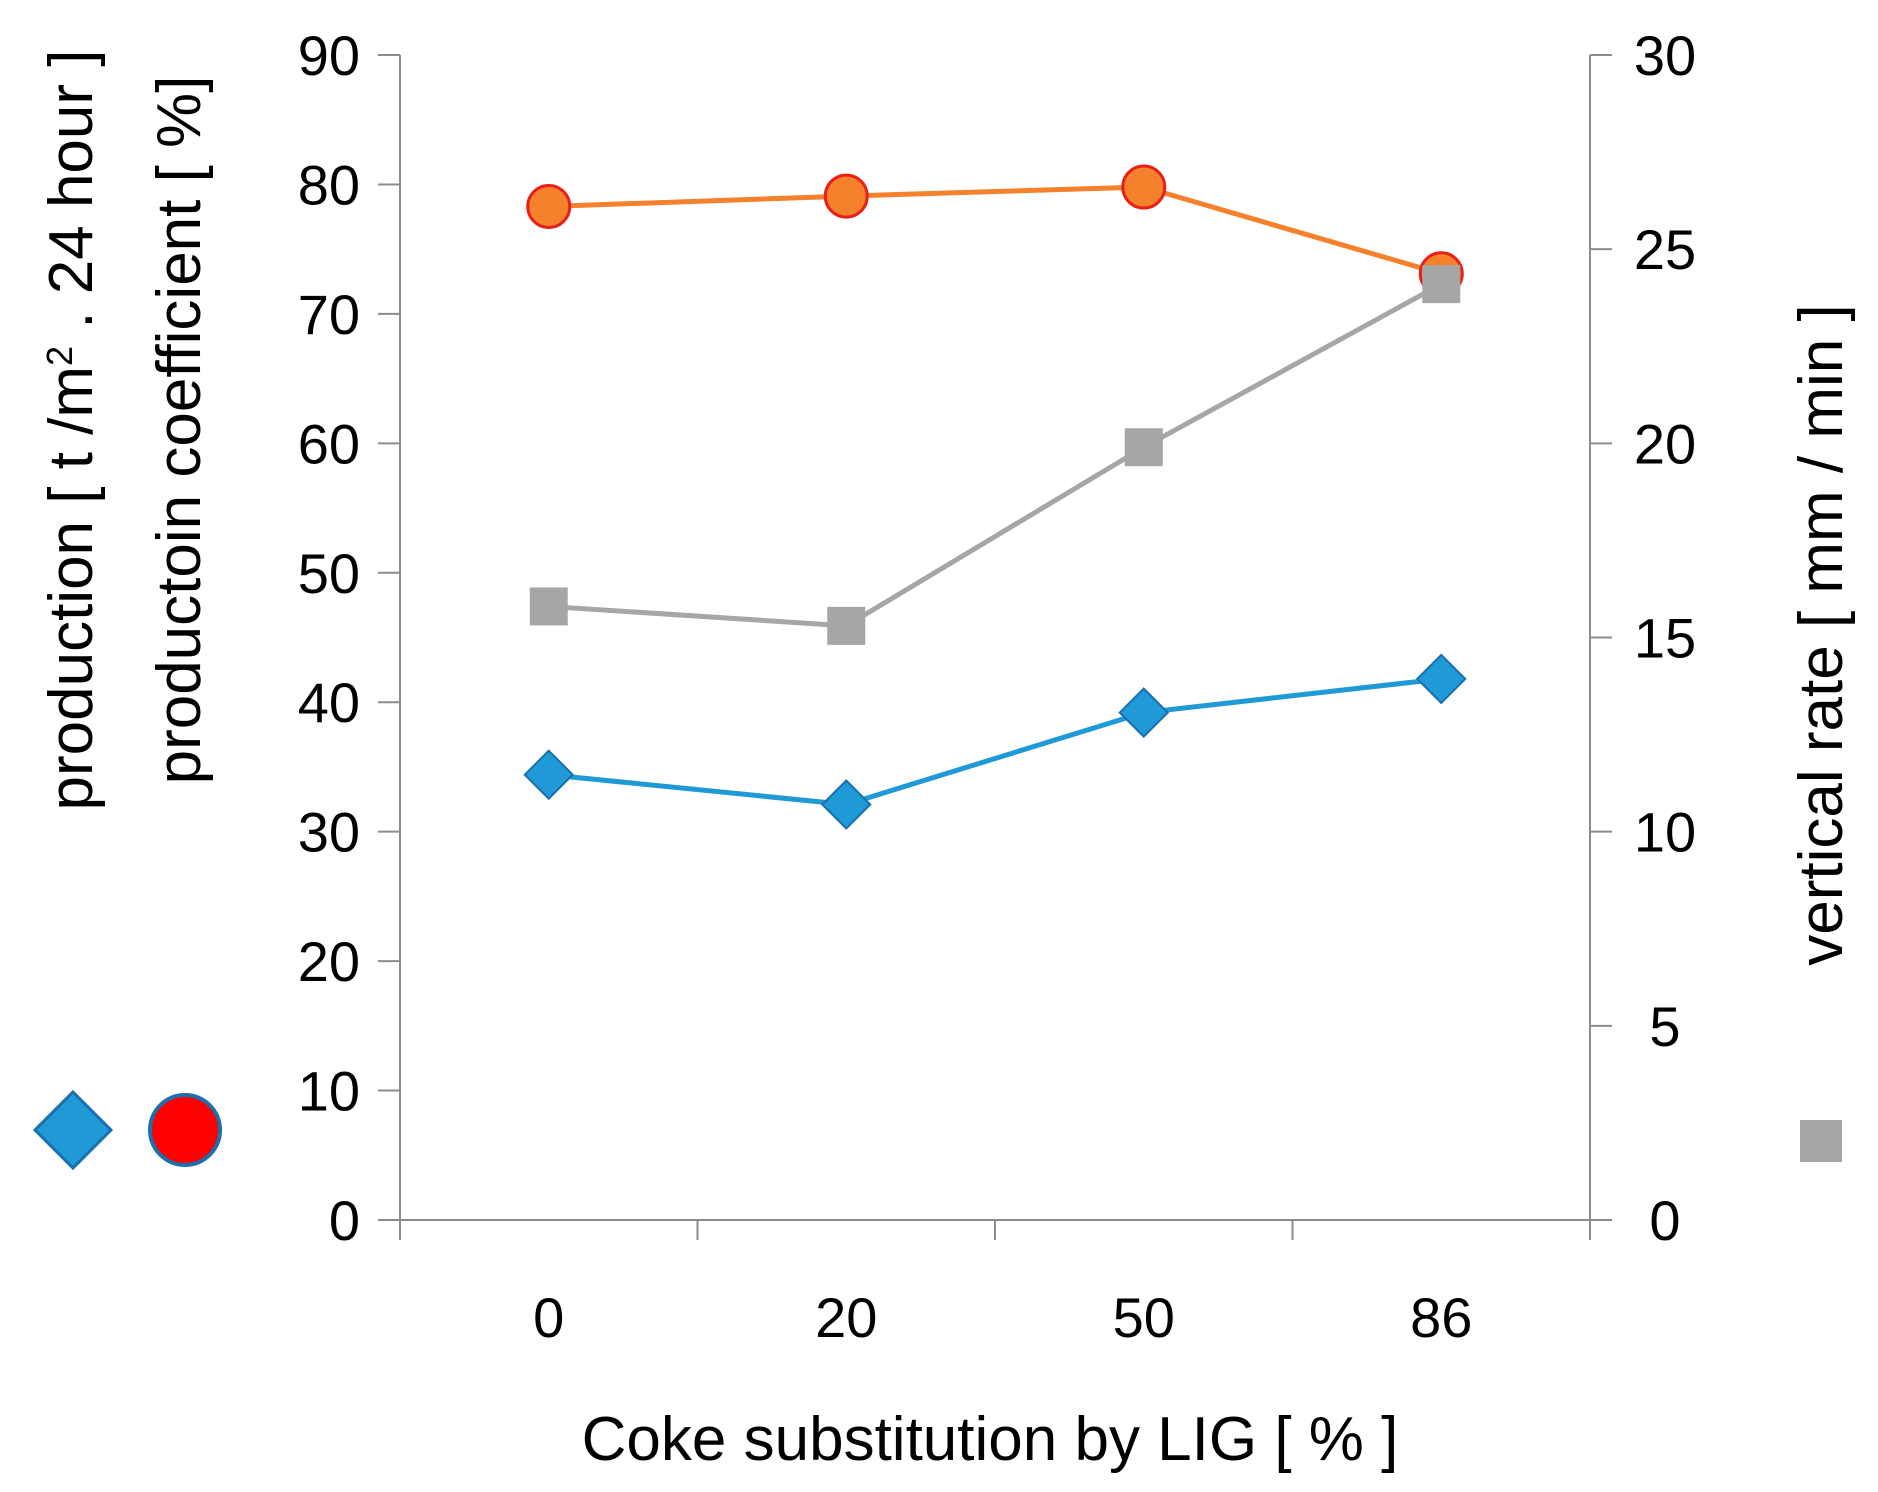 The width and height of the screenshot is (1878, 1492). I want to click on legend-diamond-icon, so click(73, 1130).